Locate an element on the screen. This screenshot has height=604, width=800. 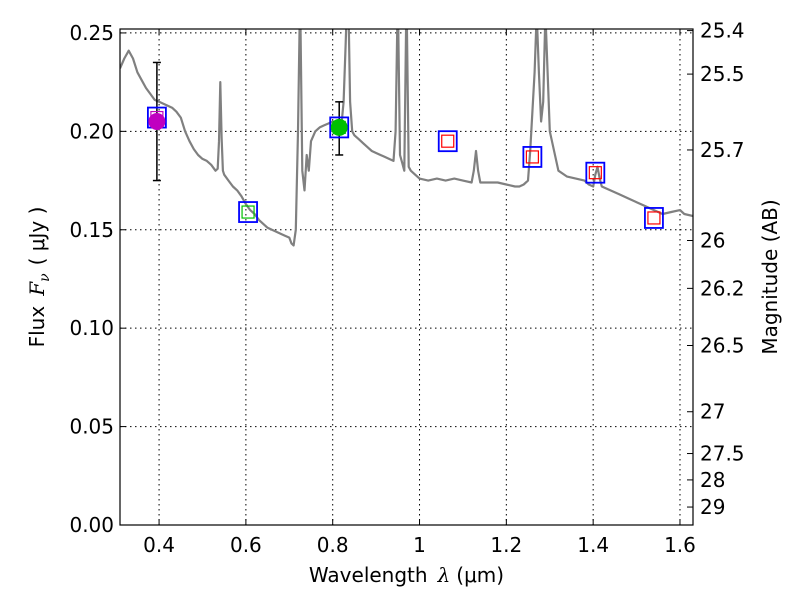
y-axis-label: FluxFν( μJy ) is located at coordinates (39, 277).